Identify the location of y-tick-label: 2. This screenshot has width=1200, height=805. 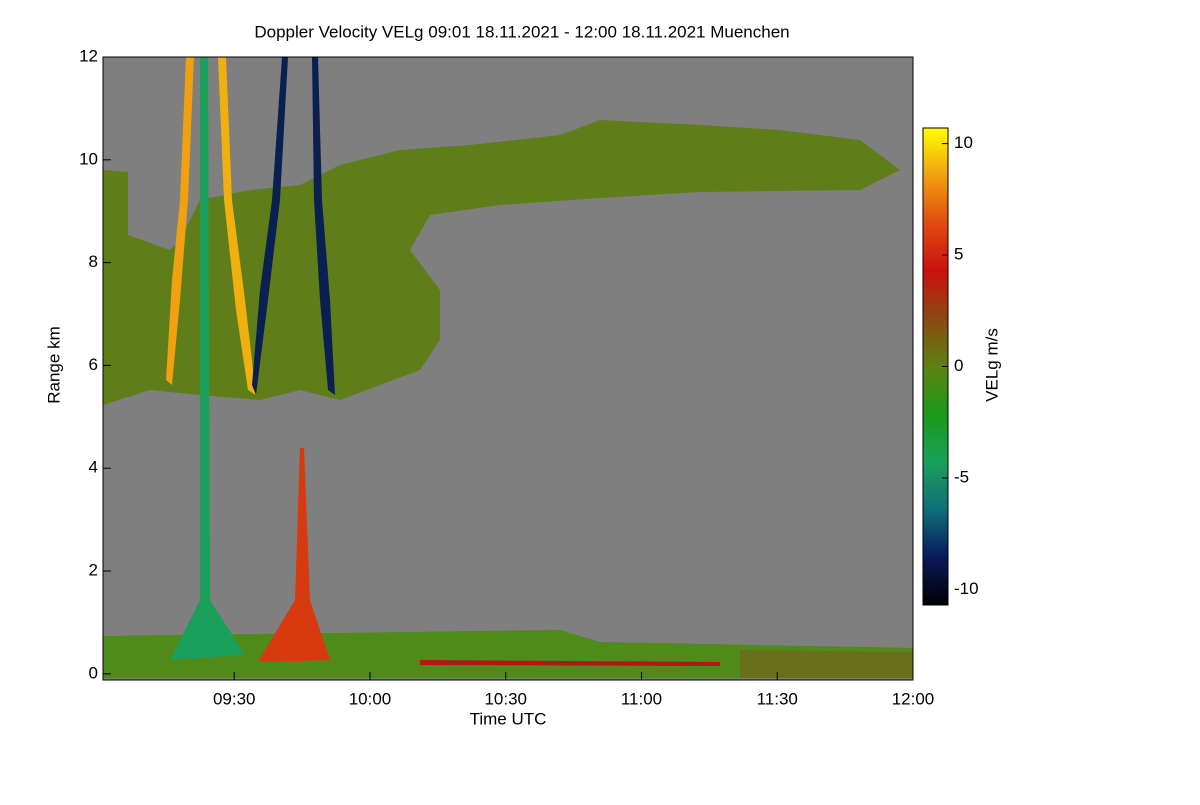
(93, 570).